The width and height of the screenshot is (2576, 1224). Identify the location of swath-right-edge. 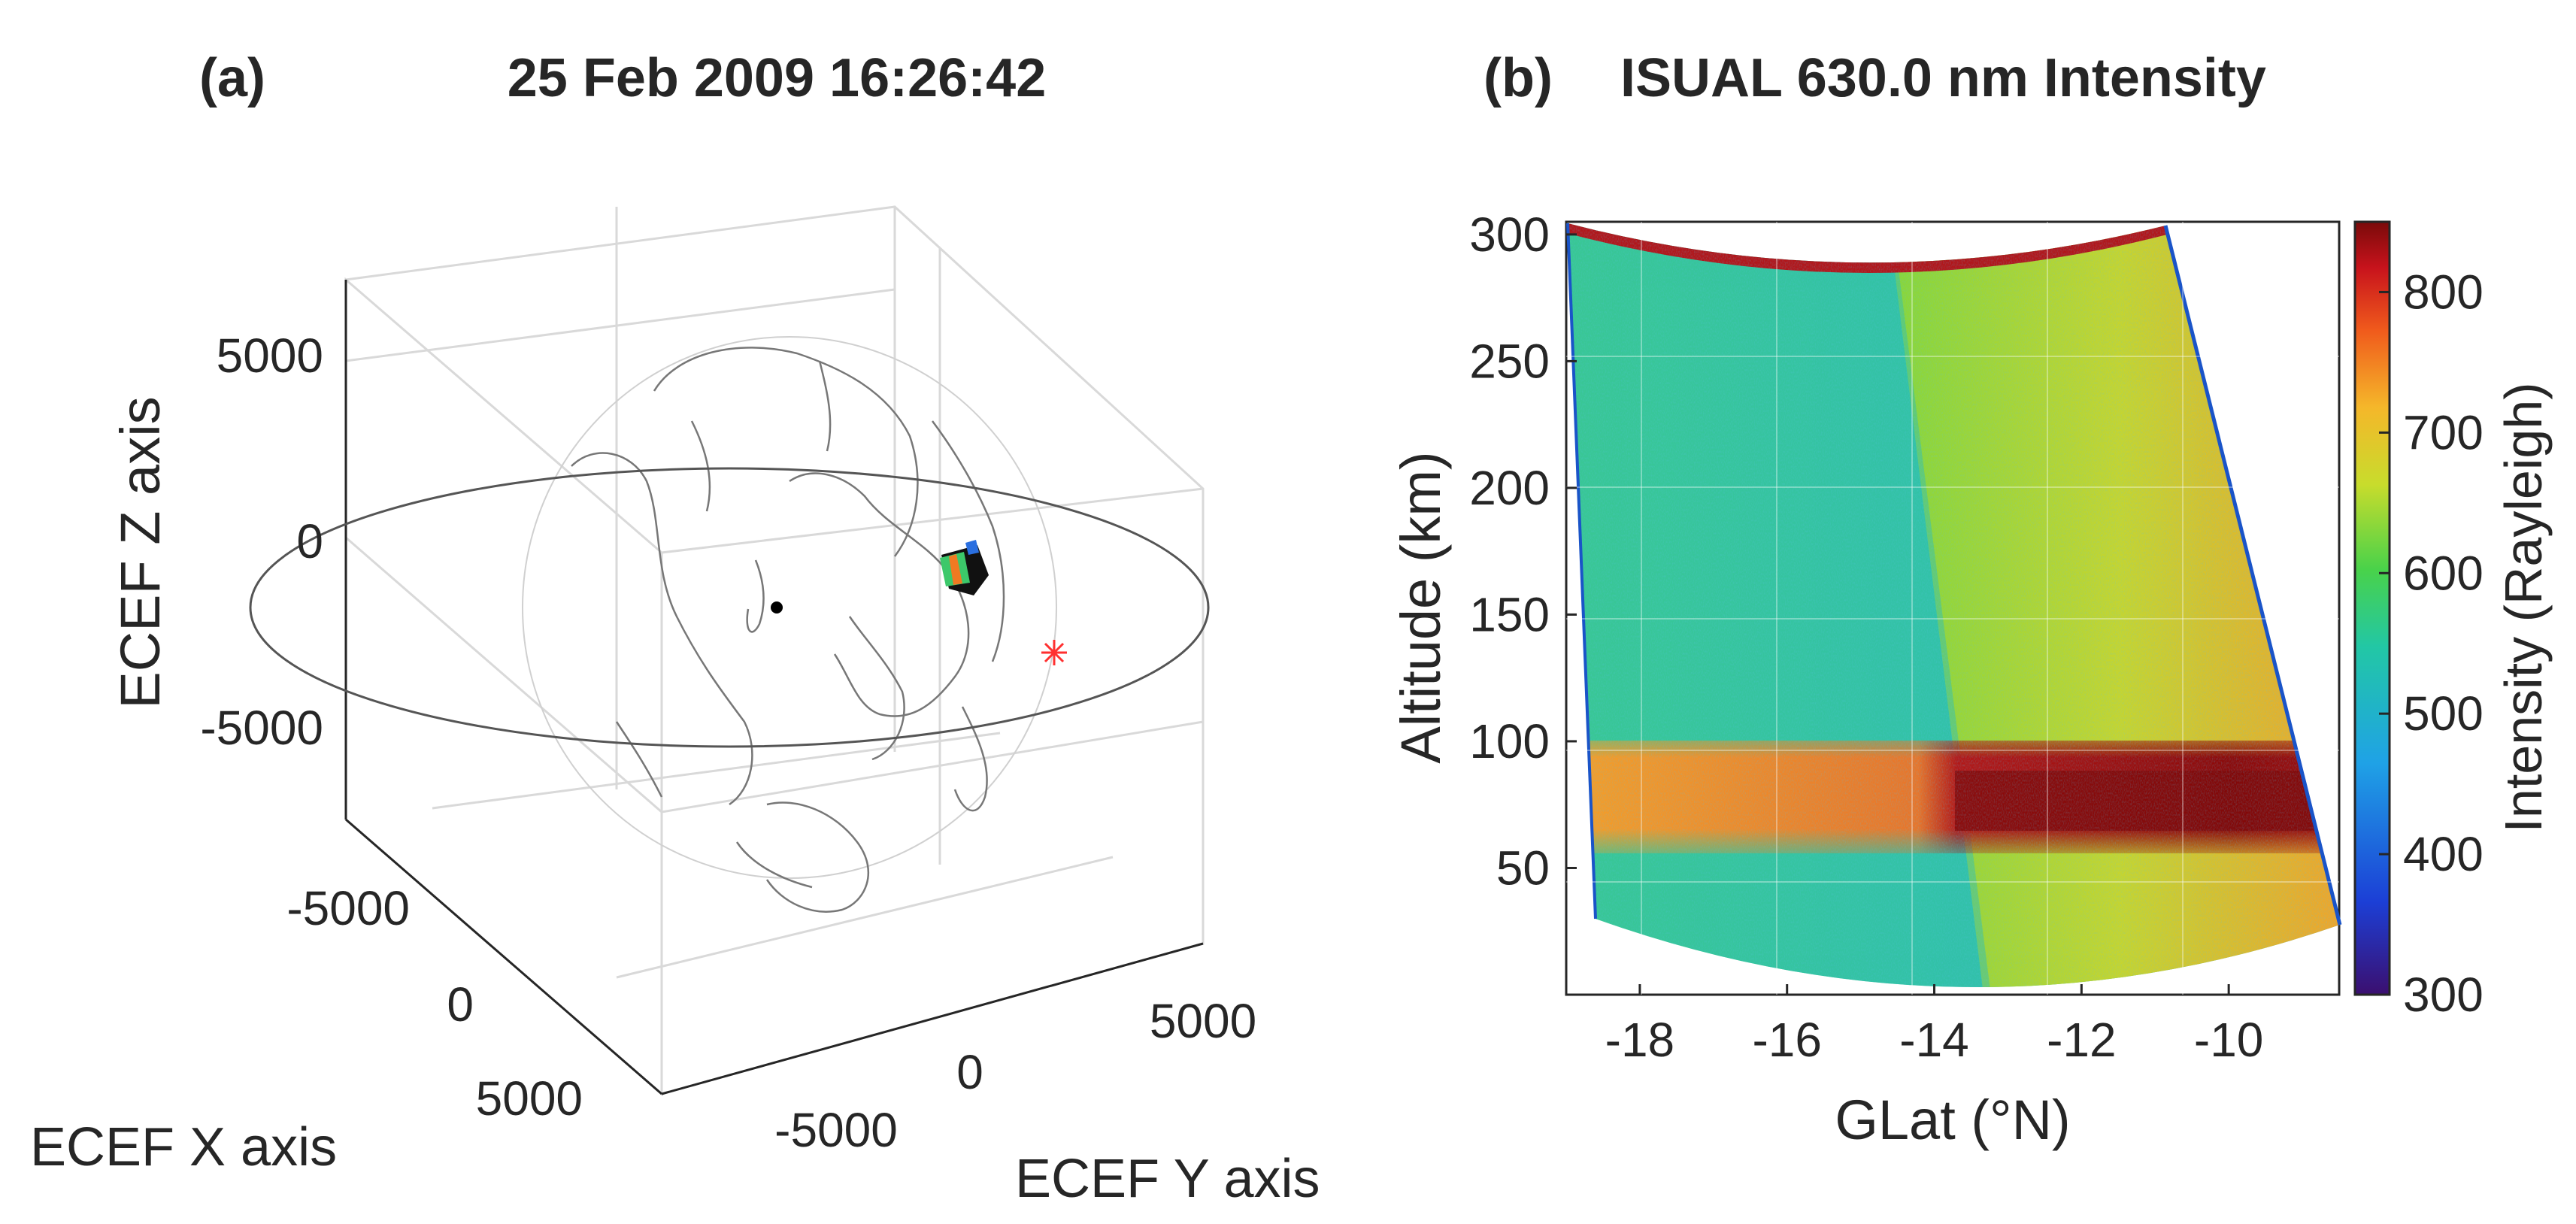
(2252, 575).